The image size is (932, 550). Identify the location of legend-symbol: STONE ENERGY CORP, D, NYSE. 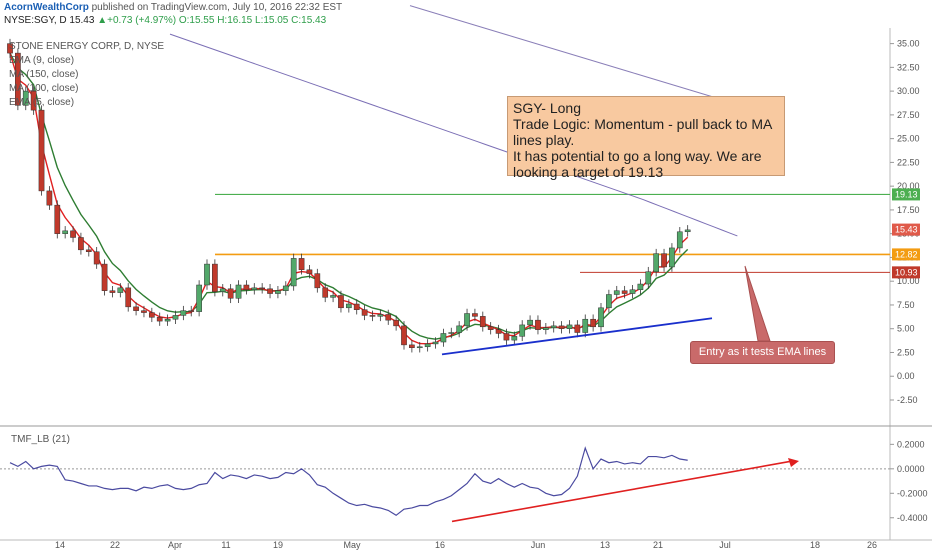
(87, 46).